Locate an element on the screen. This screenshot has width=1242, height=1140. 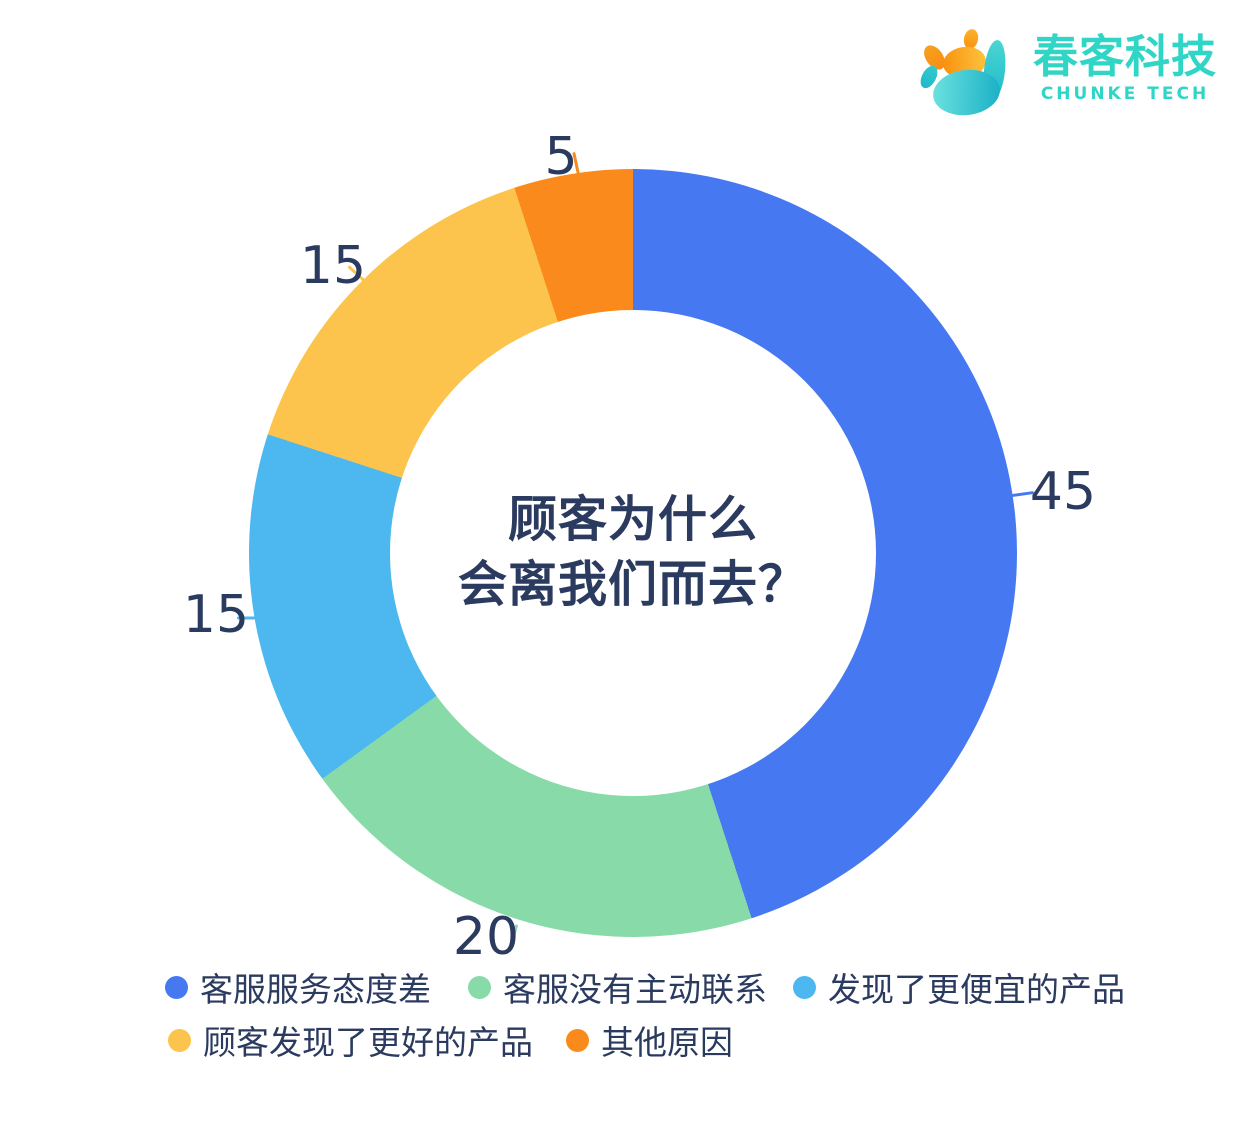
legend-label-poor-service: 客服服务态度差 is located at coordinates (315, 989).